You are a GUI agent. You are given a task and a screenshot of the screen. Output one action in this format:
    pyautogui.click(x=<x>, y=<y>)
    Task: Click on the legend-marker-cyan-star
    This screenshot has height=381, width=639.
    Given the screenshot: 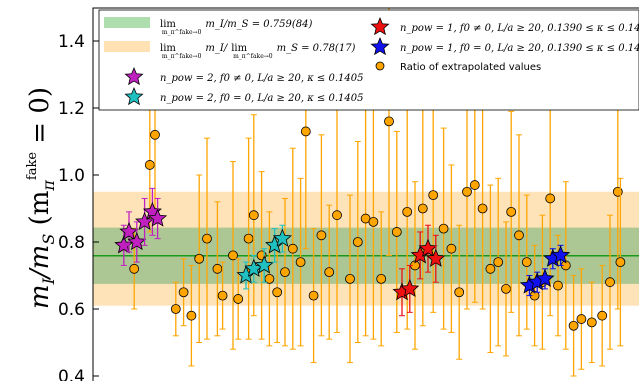 What is the action you would take?
    pyautogui.click(x=134, y=96)
    